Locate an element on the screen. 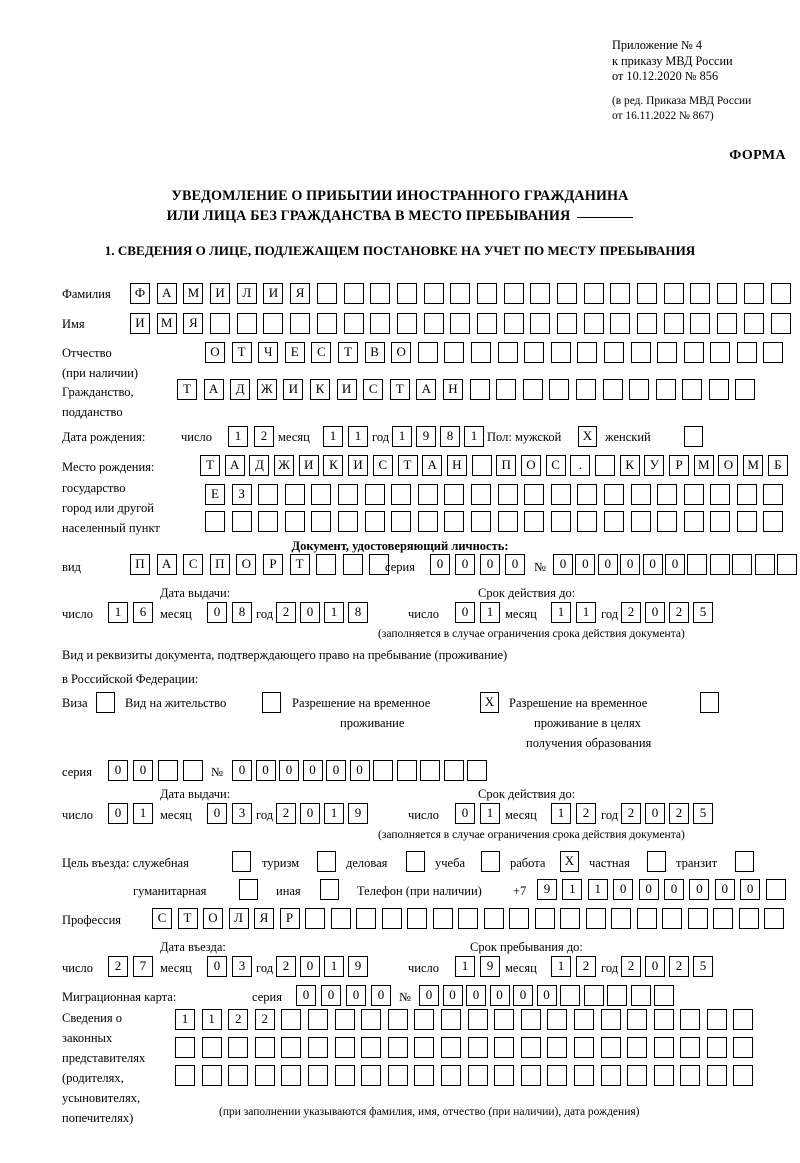 Image resolution: width=800 pixels, height=1163 pixels. visa-checkbox is located at coordinates (105, 702).